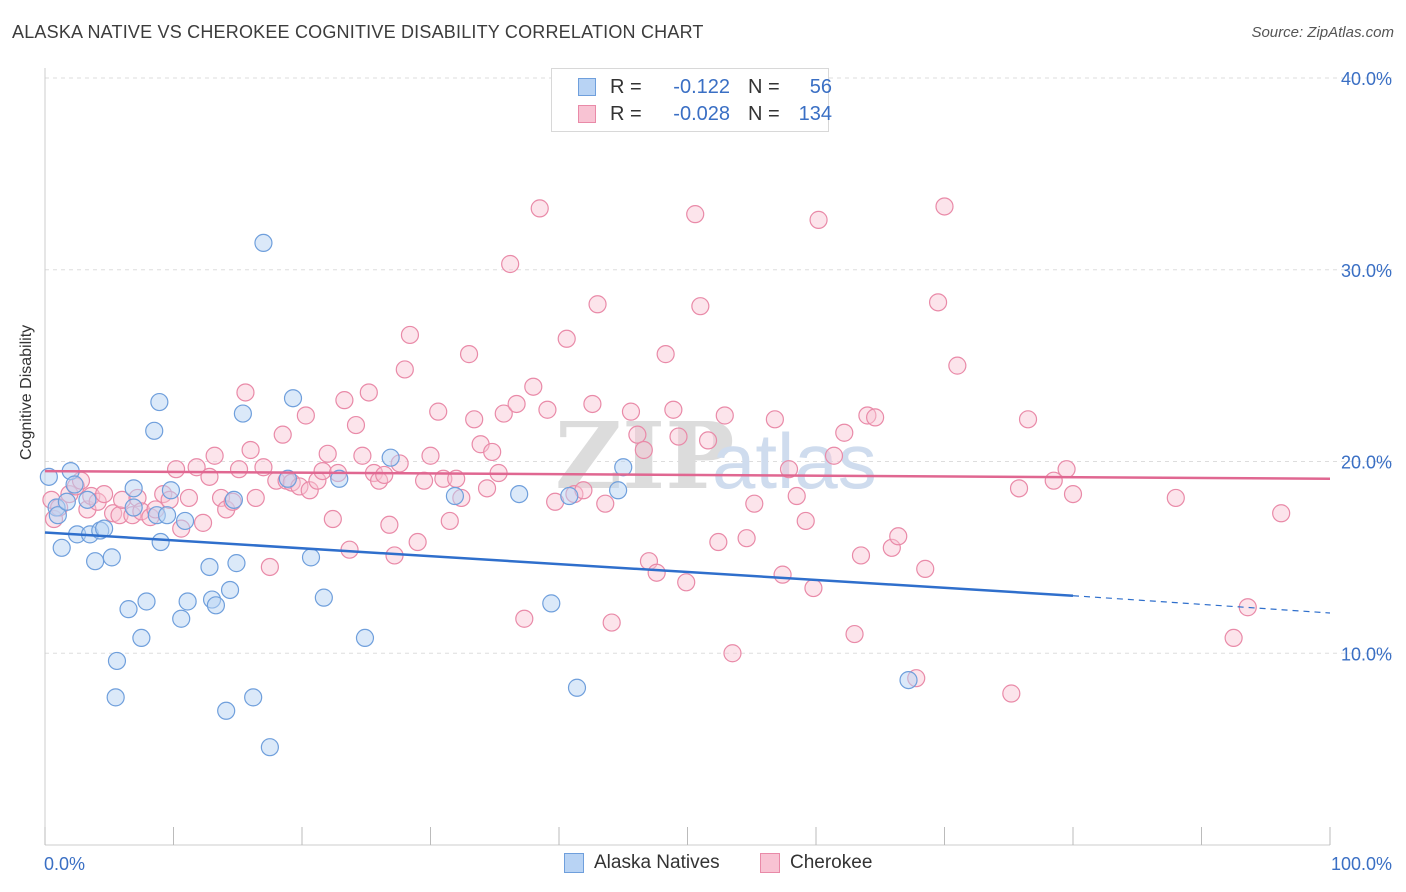 The width and height of the screenshot is (1406, 892). Describe the element at coordinates (701, 86) in the screenshot. I see `r-value: -0.122` at that location.